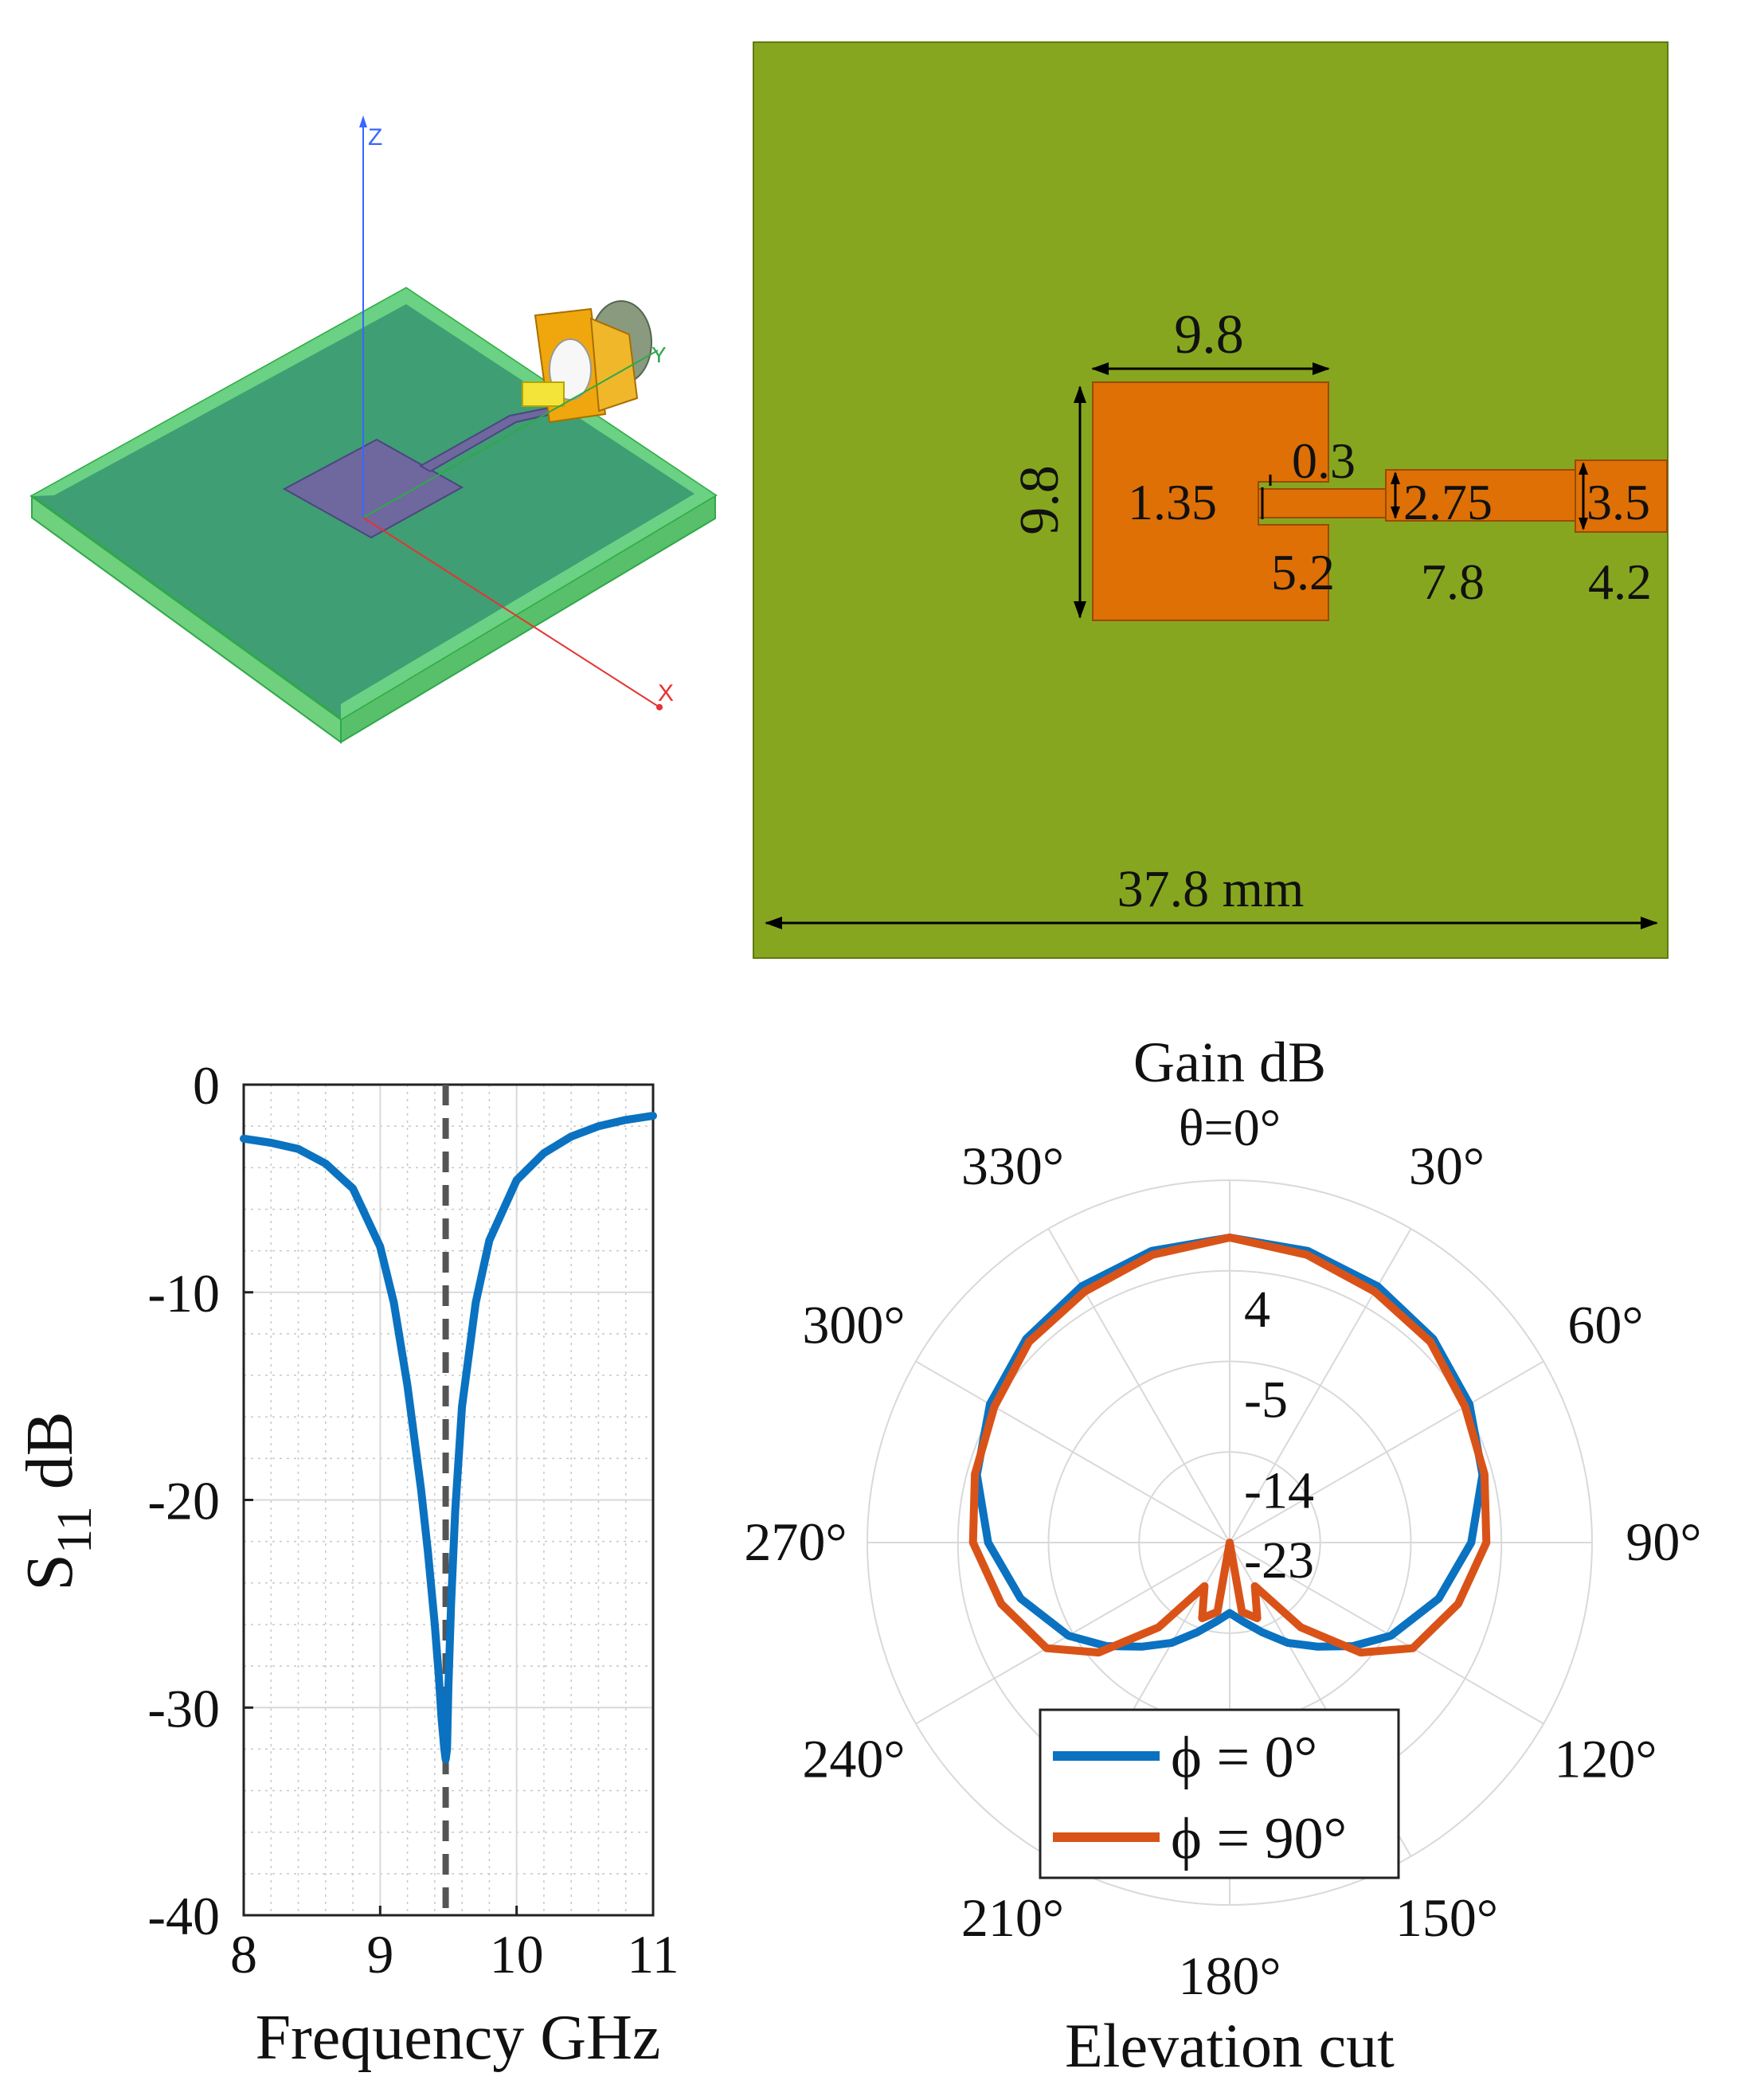  I want to click on axis-label-z: Z, so click(375, 138).